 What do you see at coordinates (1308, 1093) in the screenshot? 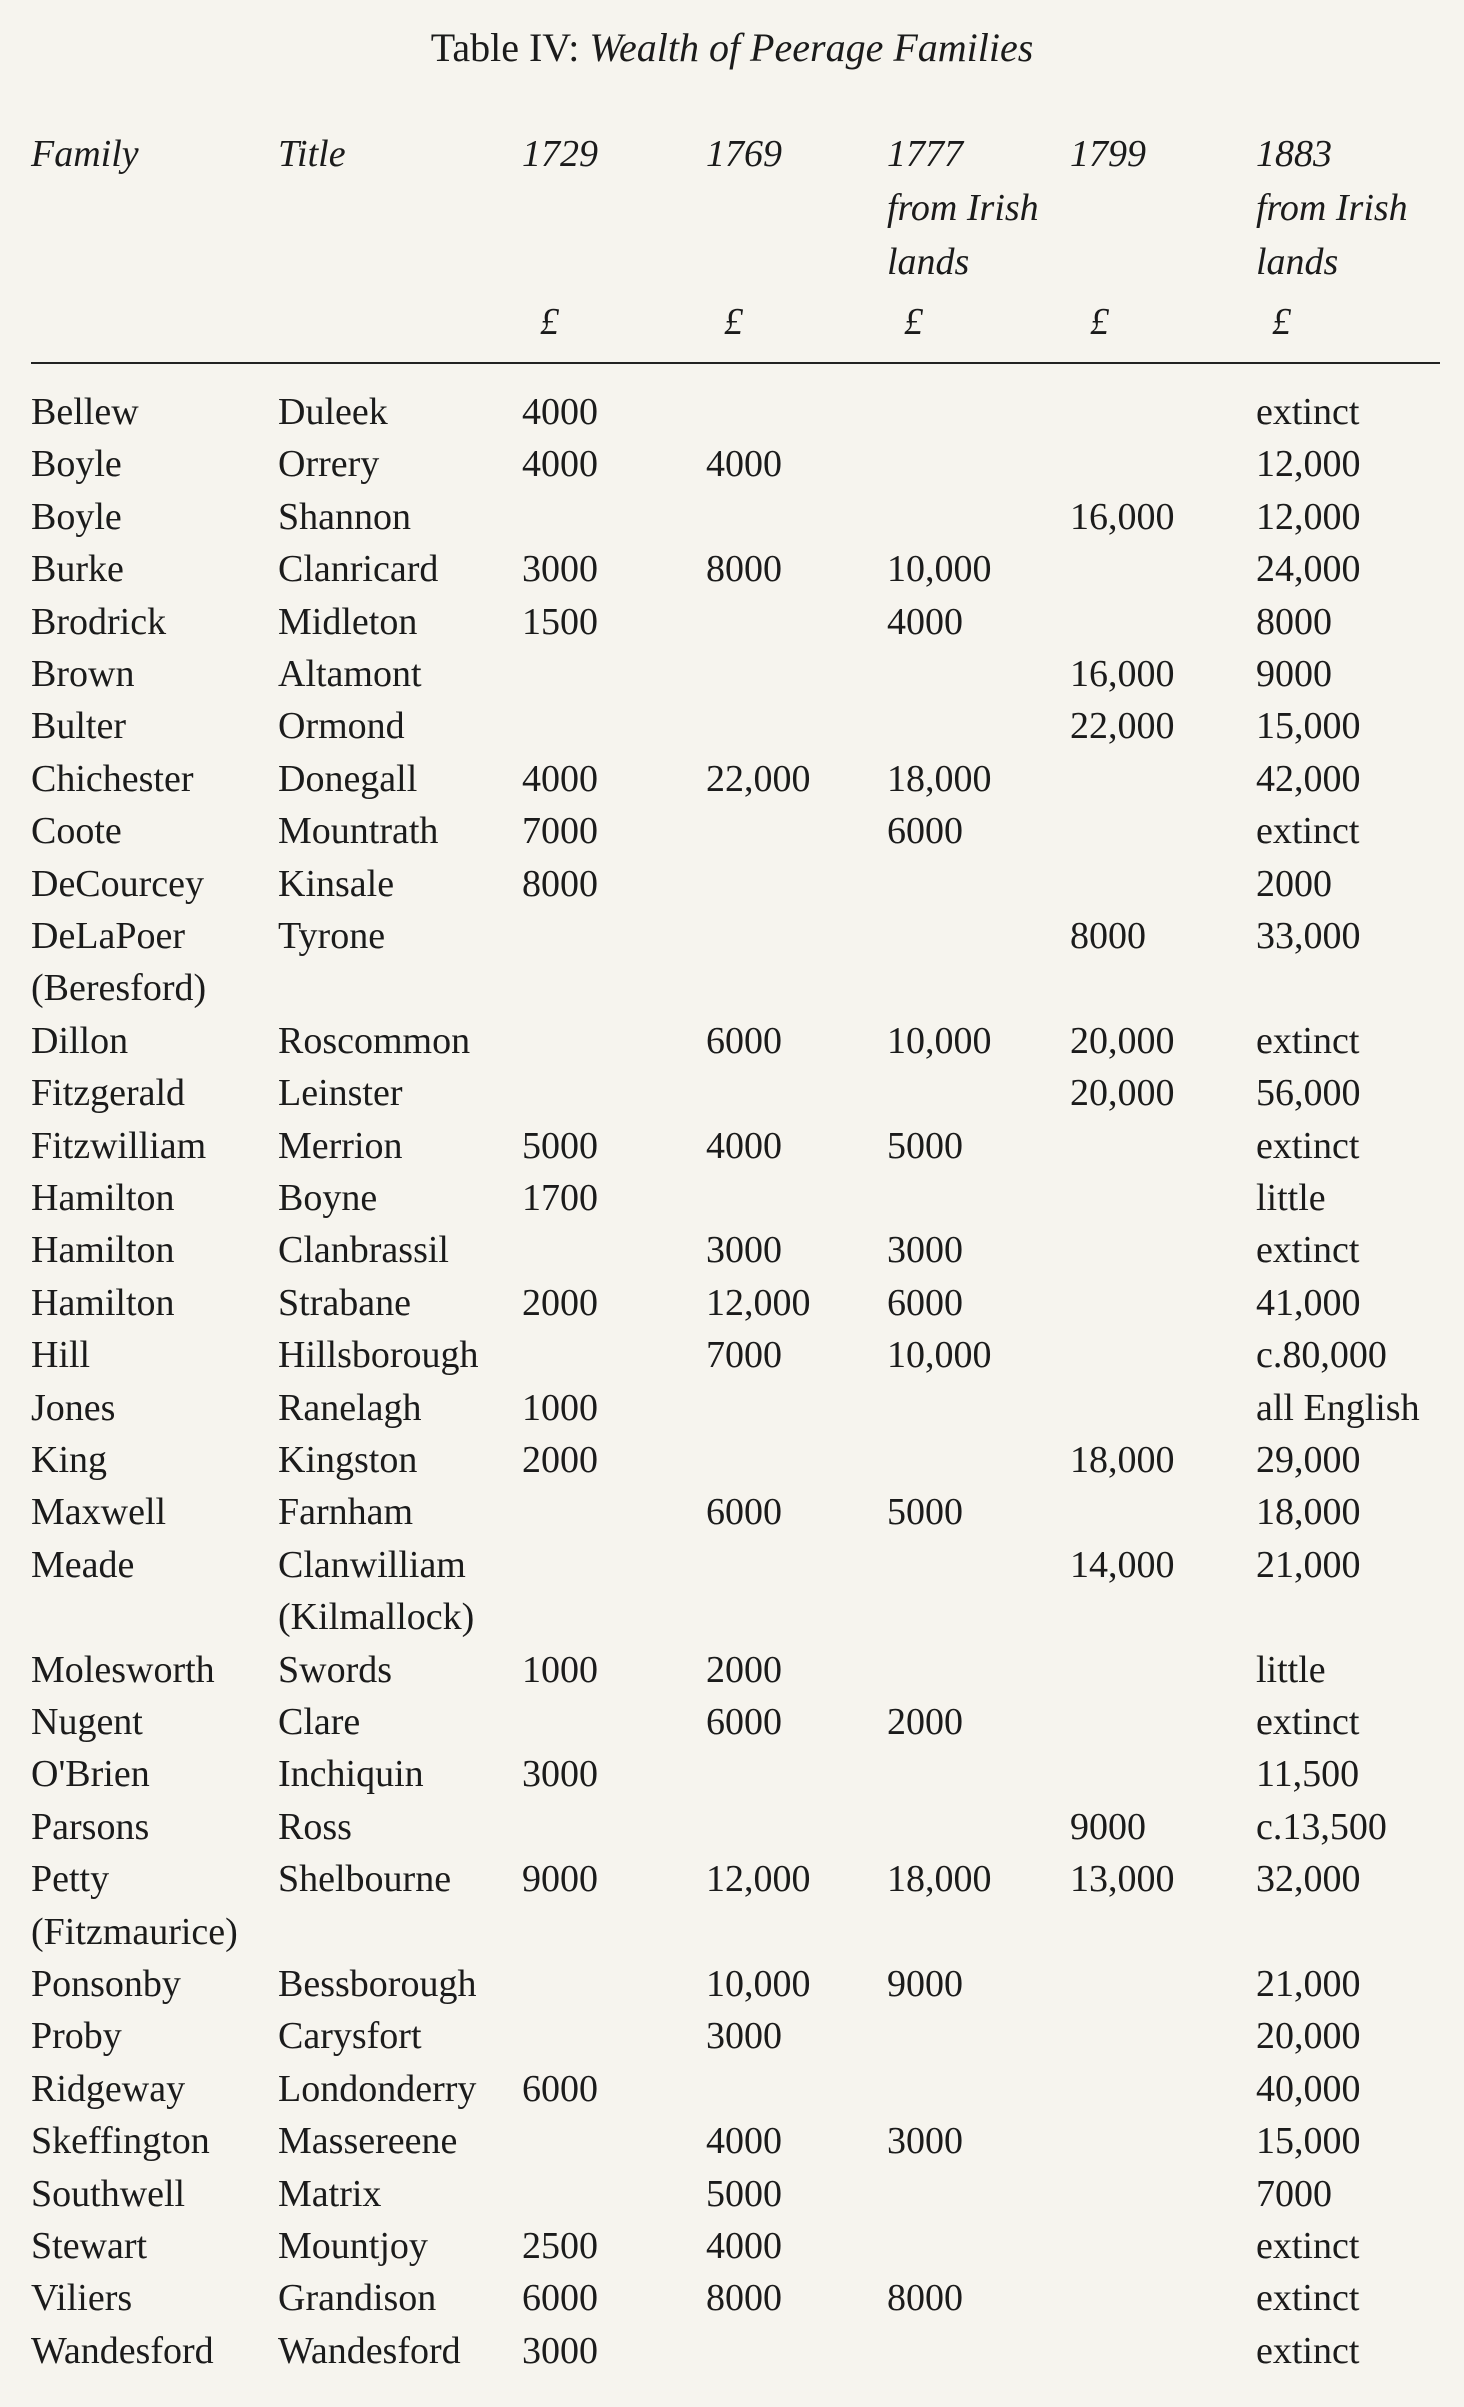
I see `value-cell: 56,000` at bounding box center [1308, 1093].